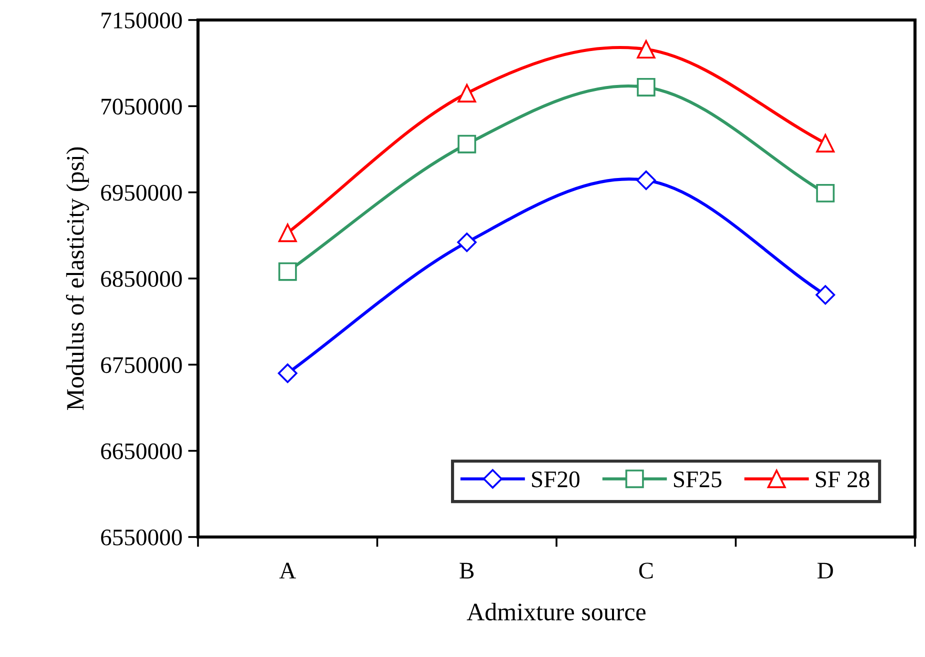  What do you see at coordinates (142, 20) in the screenshot?
I see `y-tick-label: 7150000` at bounding box center [142, 20].